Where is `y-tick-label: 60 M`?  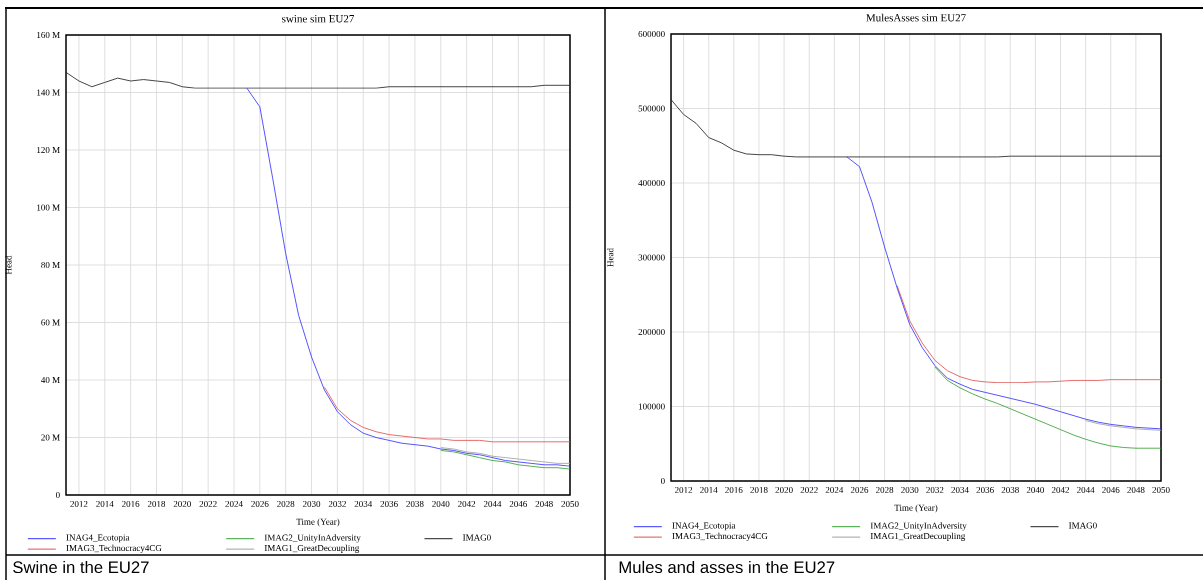 y-tick-label: 60 M is located at coordinates (50, 322).